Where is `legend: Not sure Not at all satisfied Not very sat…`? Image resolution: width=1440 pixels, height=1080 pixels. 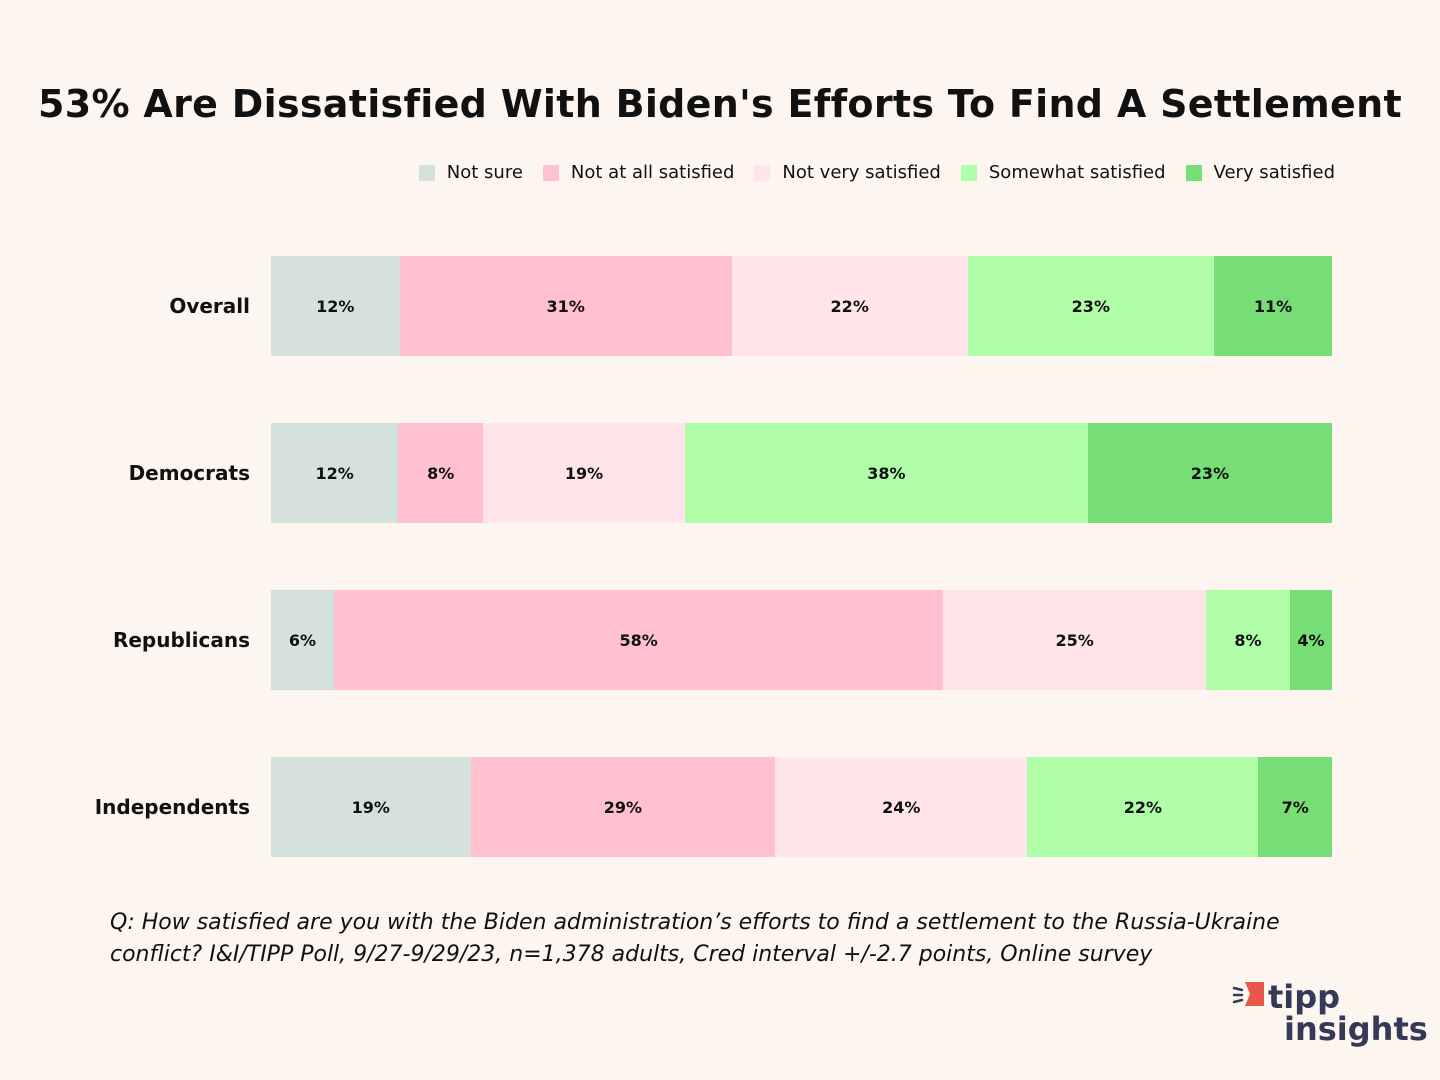
legend: Not sure Not at all satisfied Not very sat… is located at coordinates (876, 172).